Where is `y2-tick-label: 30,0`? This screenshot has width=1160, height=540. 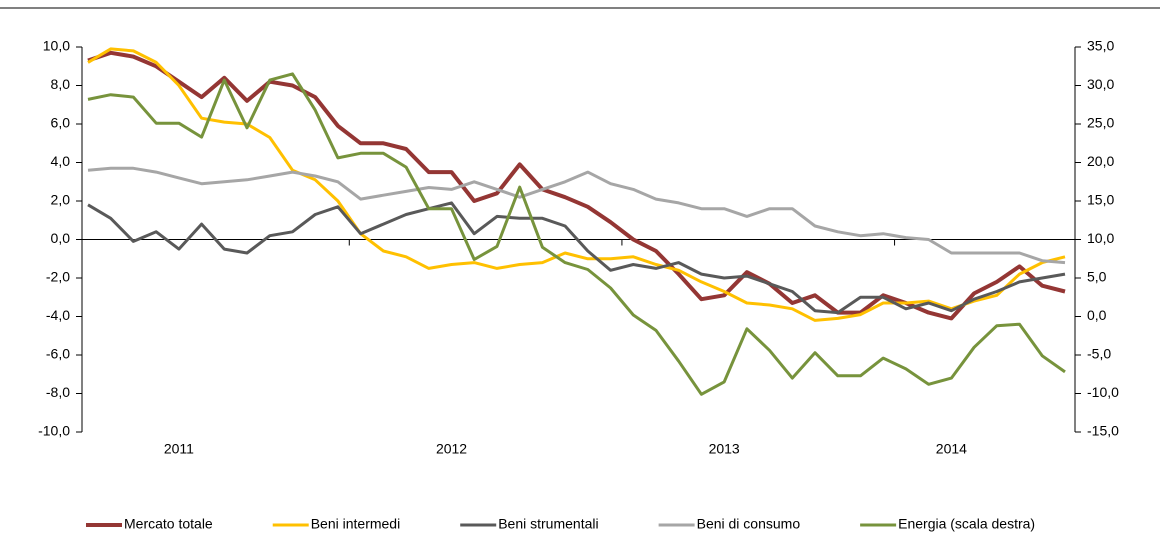
y2-tick-label: 30,0 is located at coordinates (1100, 84).